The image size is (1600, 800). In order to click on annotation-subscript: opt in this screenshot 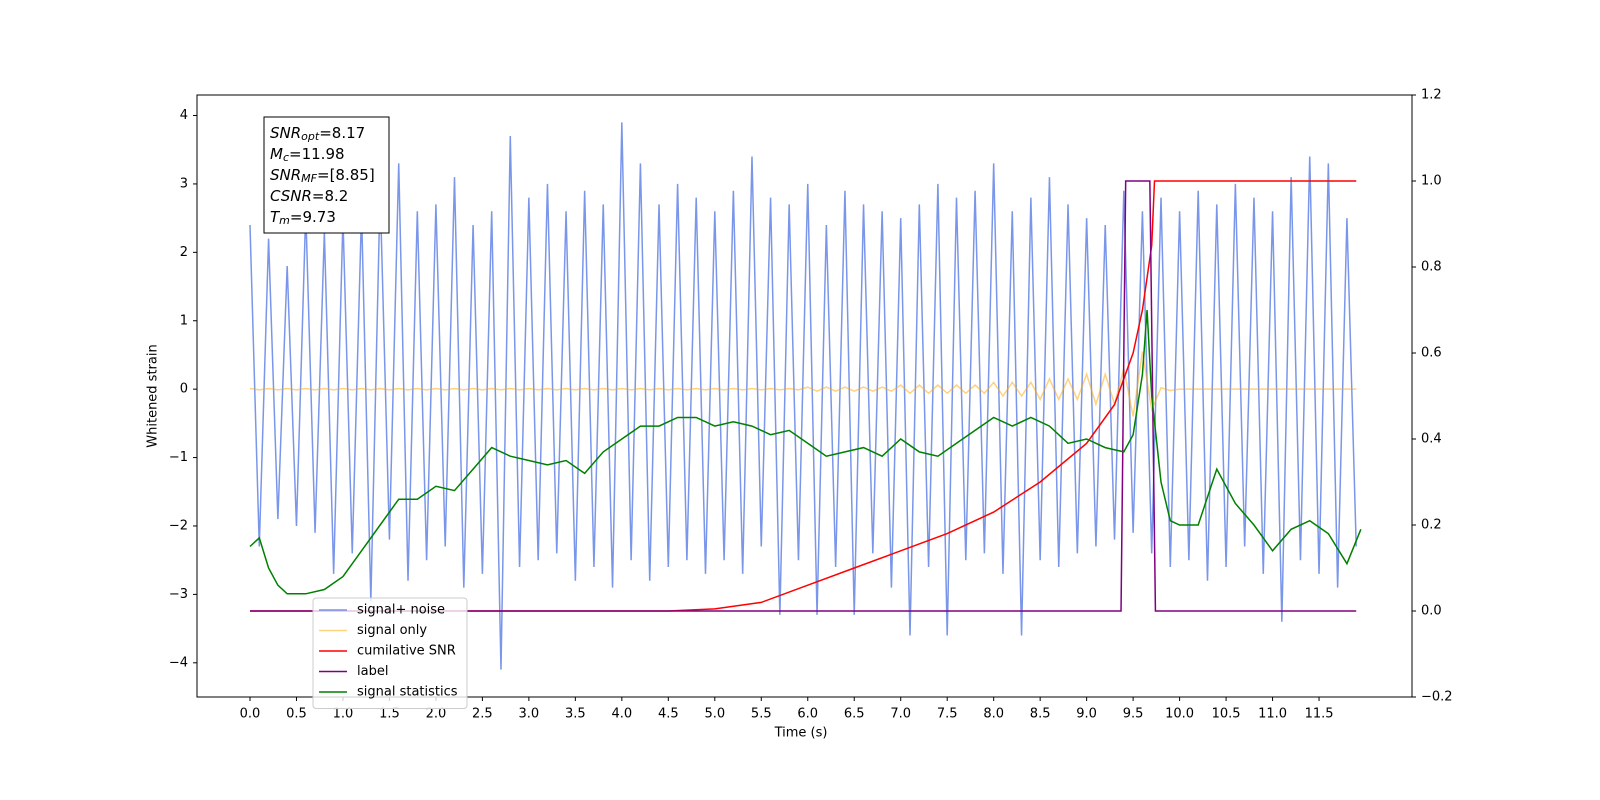, I will do `click(310, 136)`.